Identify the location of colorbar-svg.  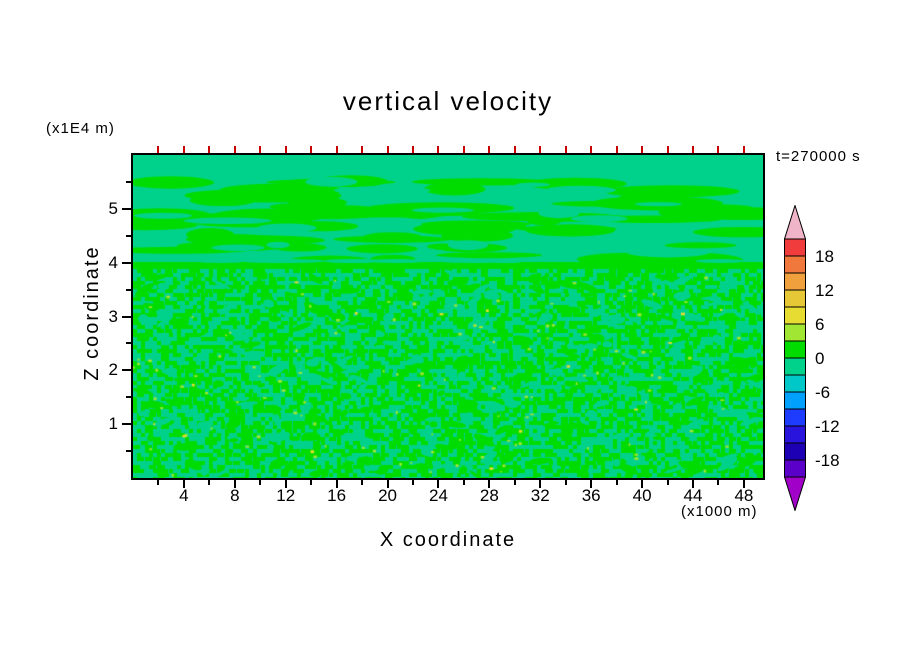
(795, 358).